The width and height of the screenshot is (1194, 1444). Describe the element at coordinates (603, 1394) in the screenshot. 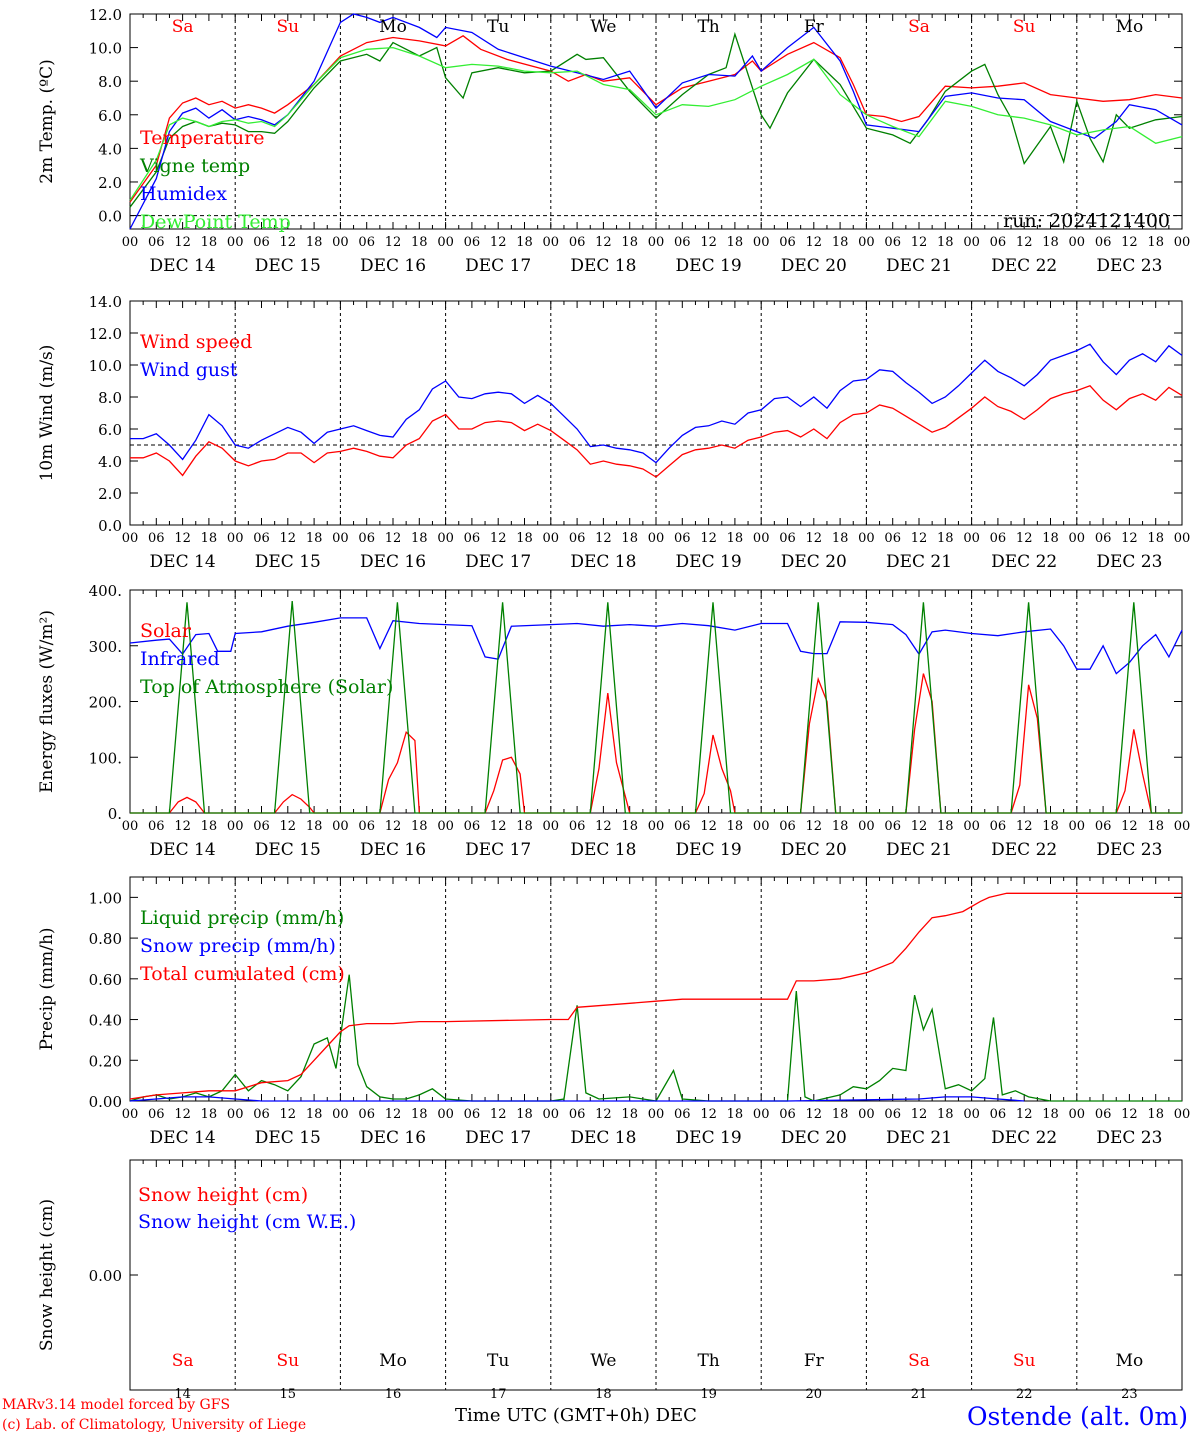

I see `x-day-number: 18` at that location.